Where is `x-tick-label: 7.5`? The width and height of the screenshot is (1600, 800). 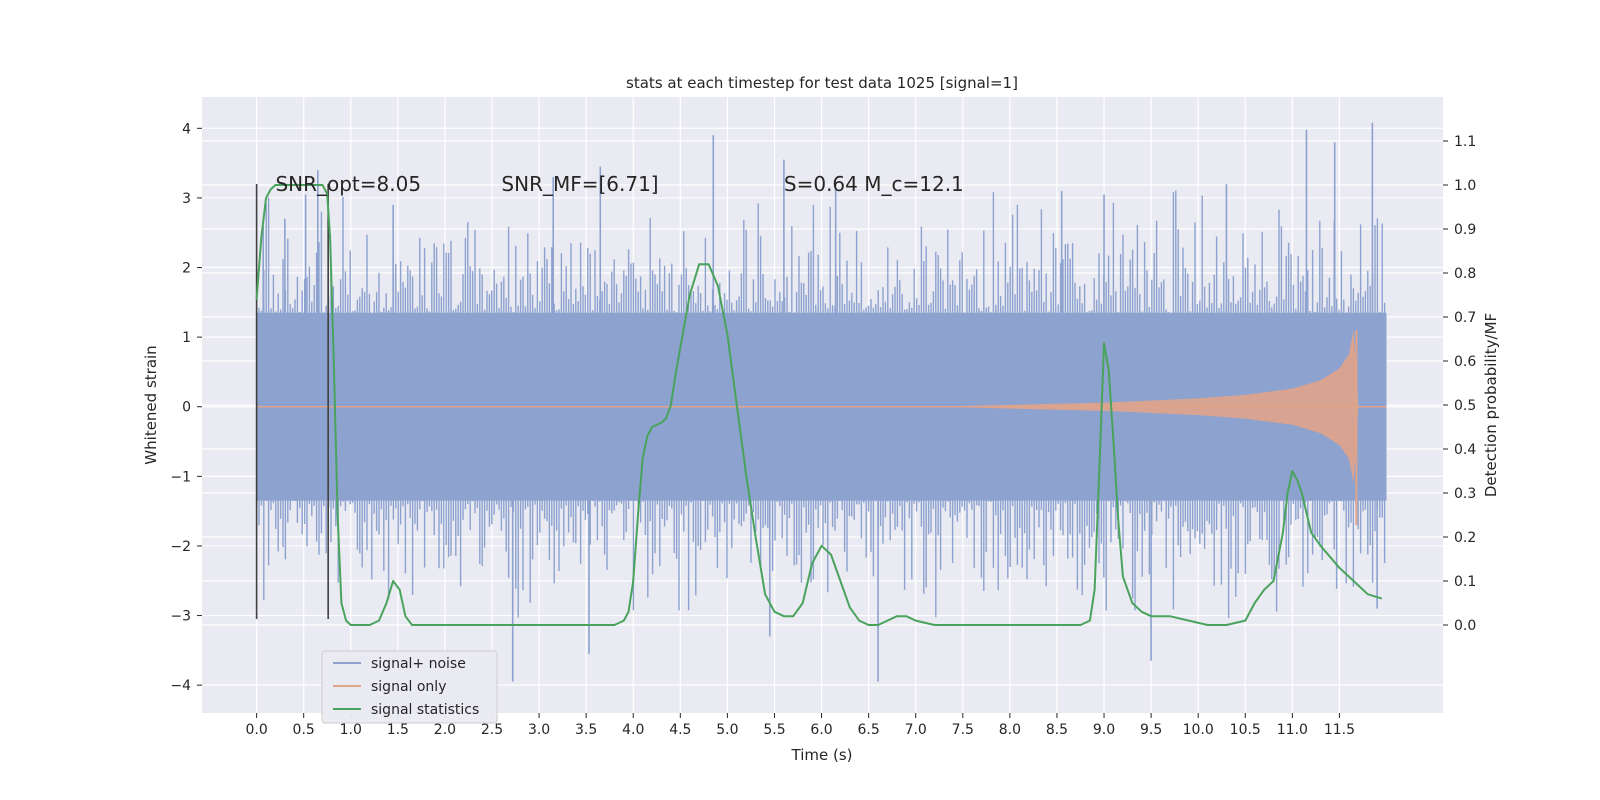
x-tick-label: 7.5 is located at coordinates (963, 730).